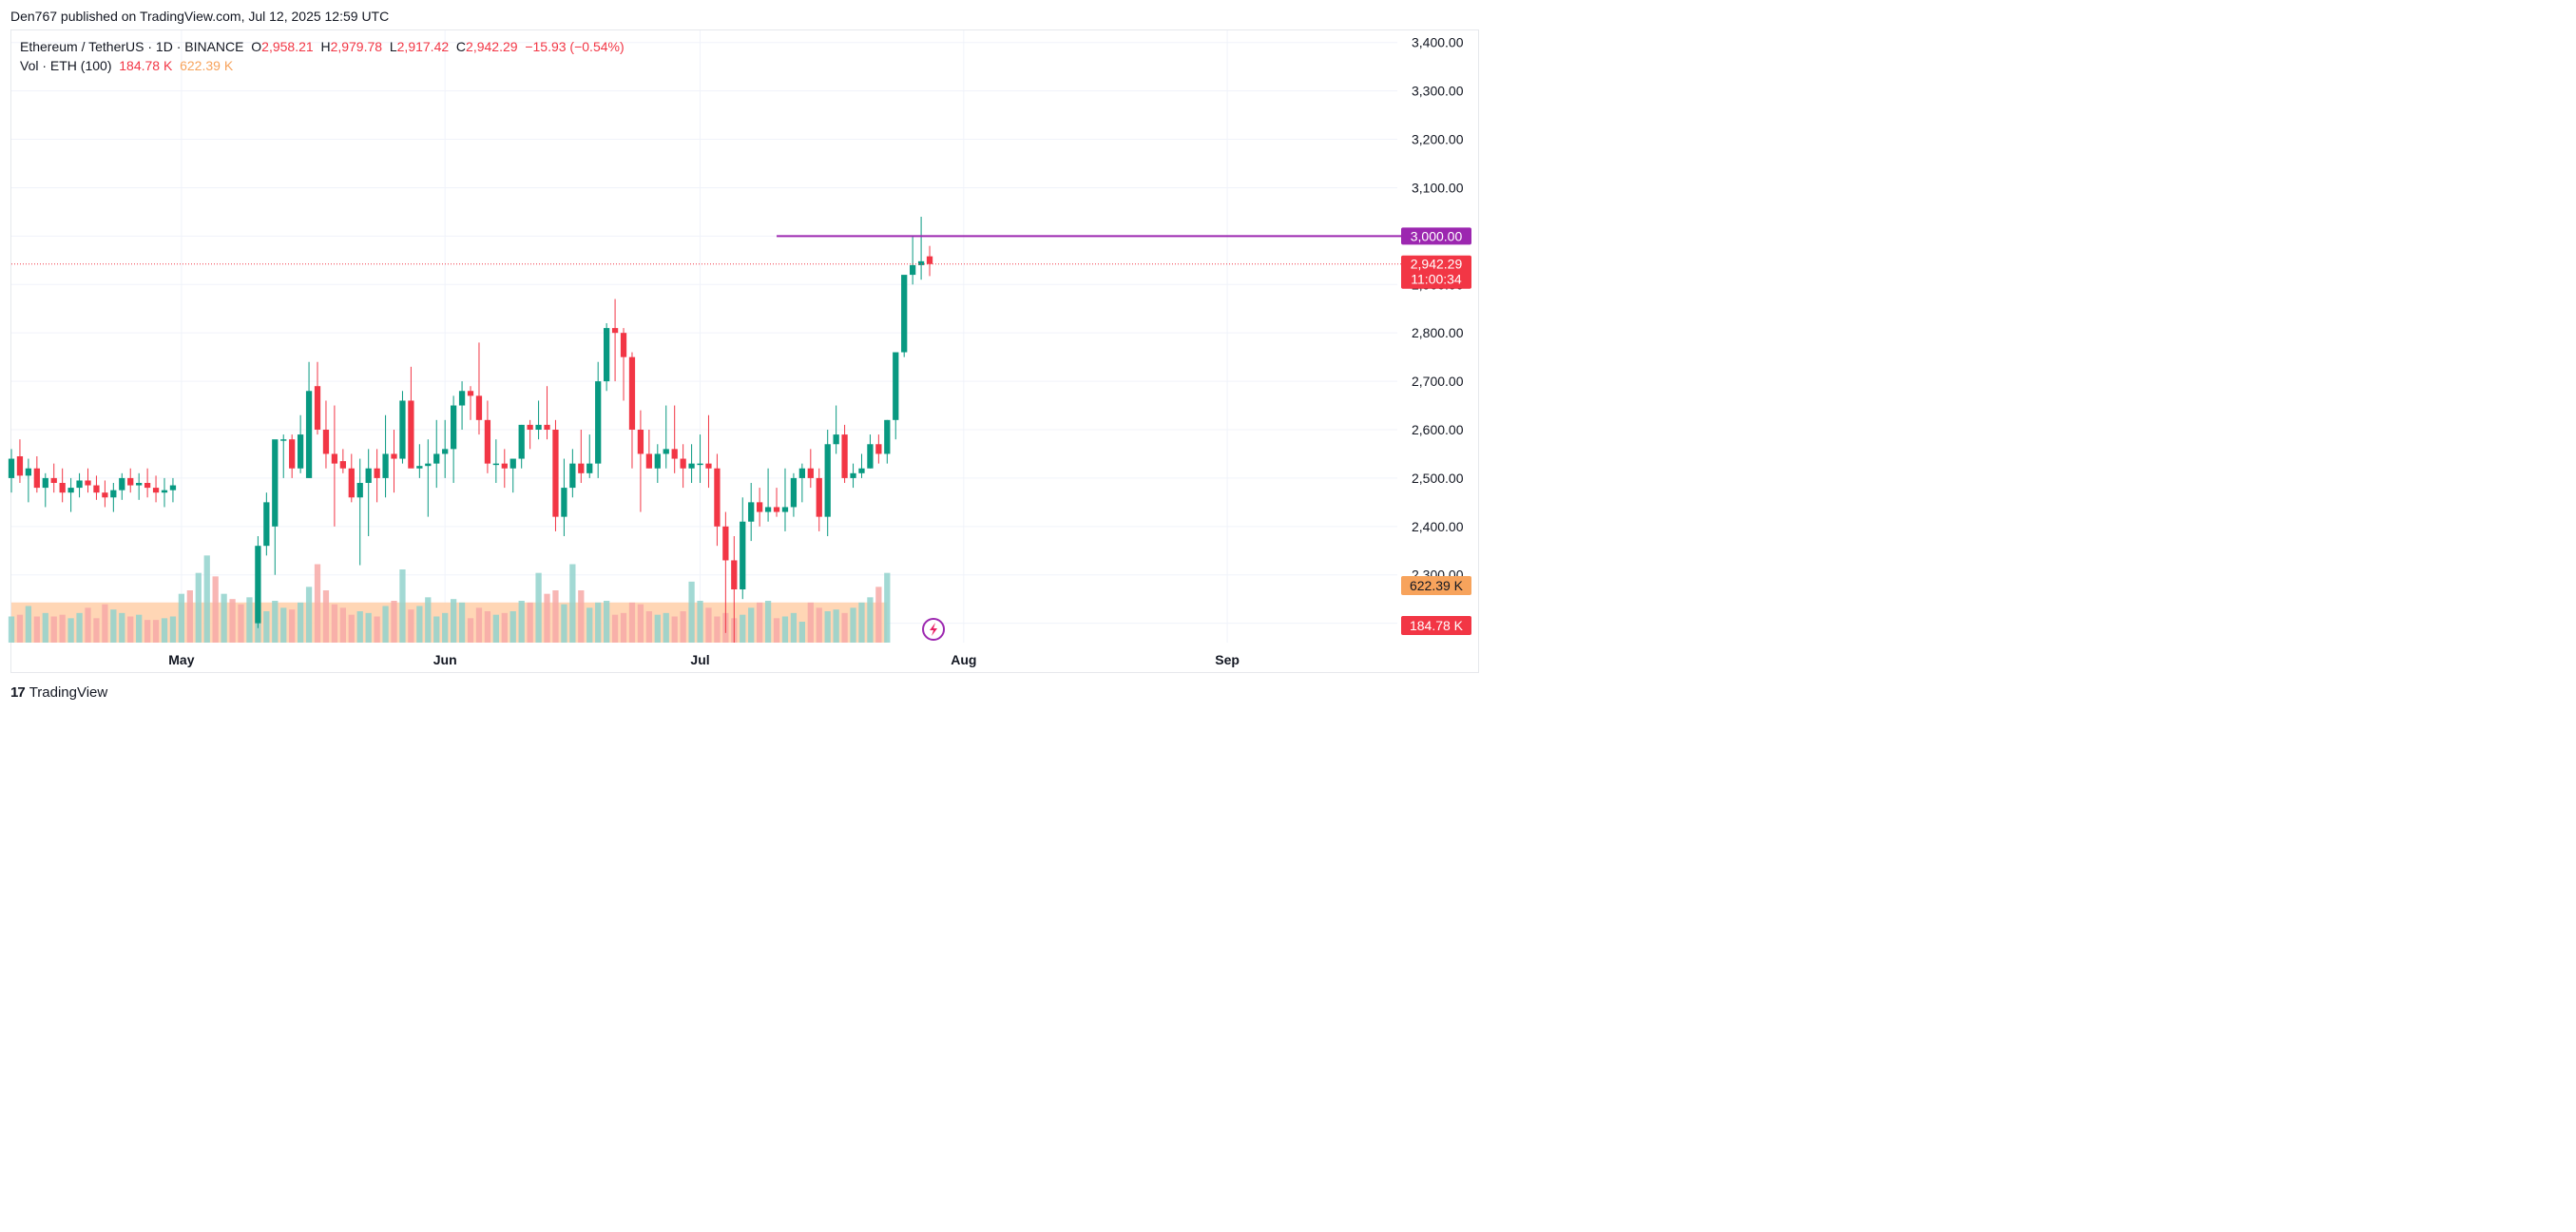 This screenshot has height=1232, width=2576. What do you see at coordinates (1438, 139) in the screenshot?
I see `y-axis-label: 3,200.00` at bounding box center [1438, 139].